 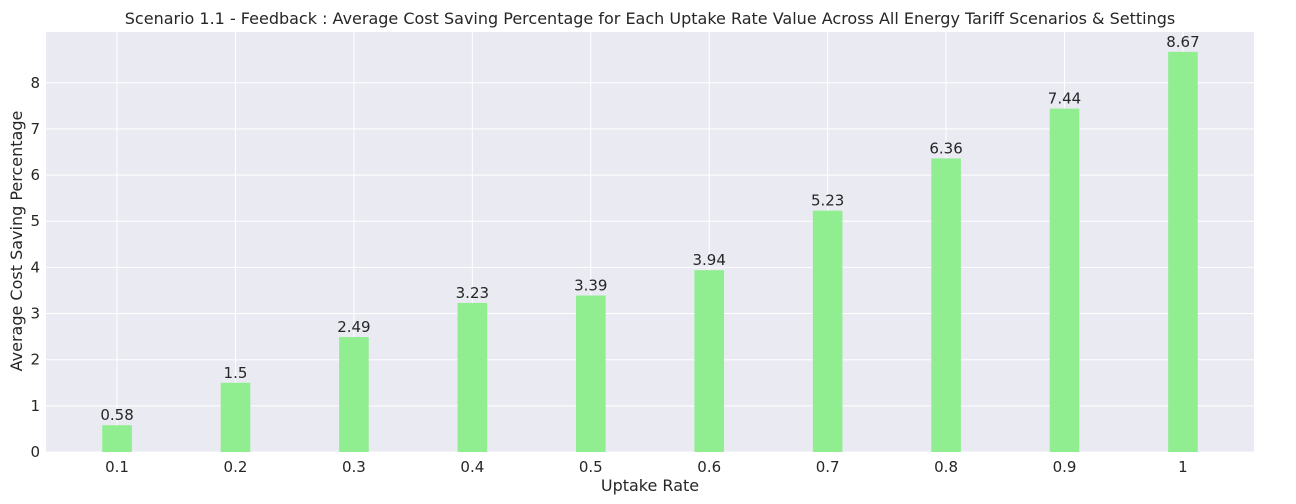 What do you see at coordinates (35, 314) in the screenshot?
I see `y-tick-label: 3` at bounding box center [35, 314].